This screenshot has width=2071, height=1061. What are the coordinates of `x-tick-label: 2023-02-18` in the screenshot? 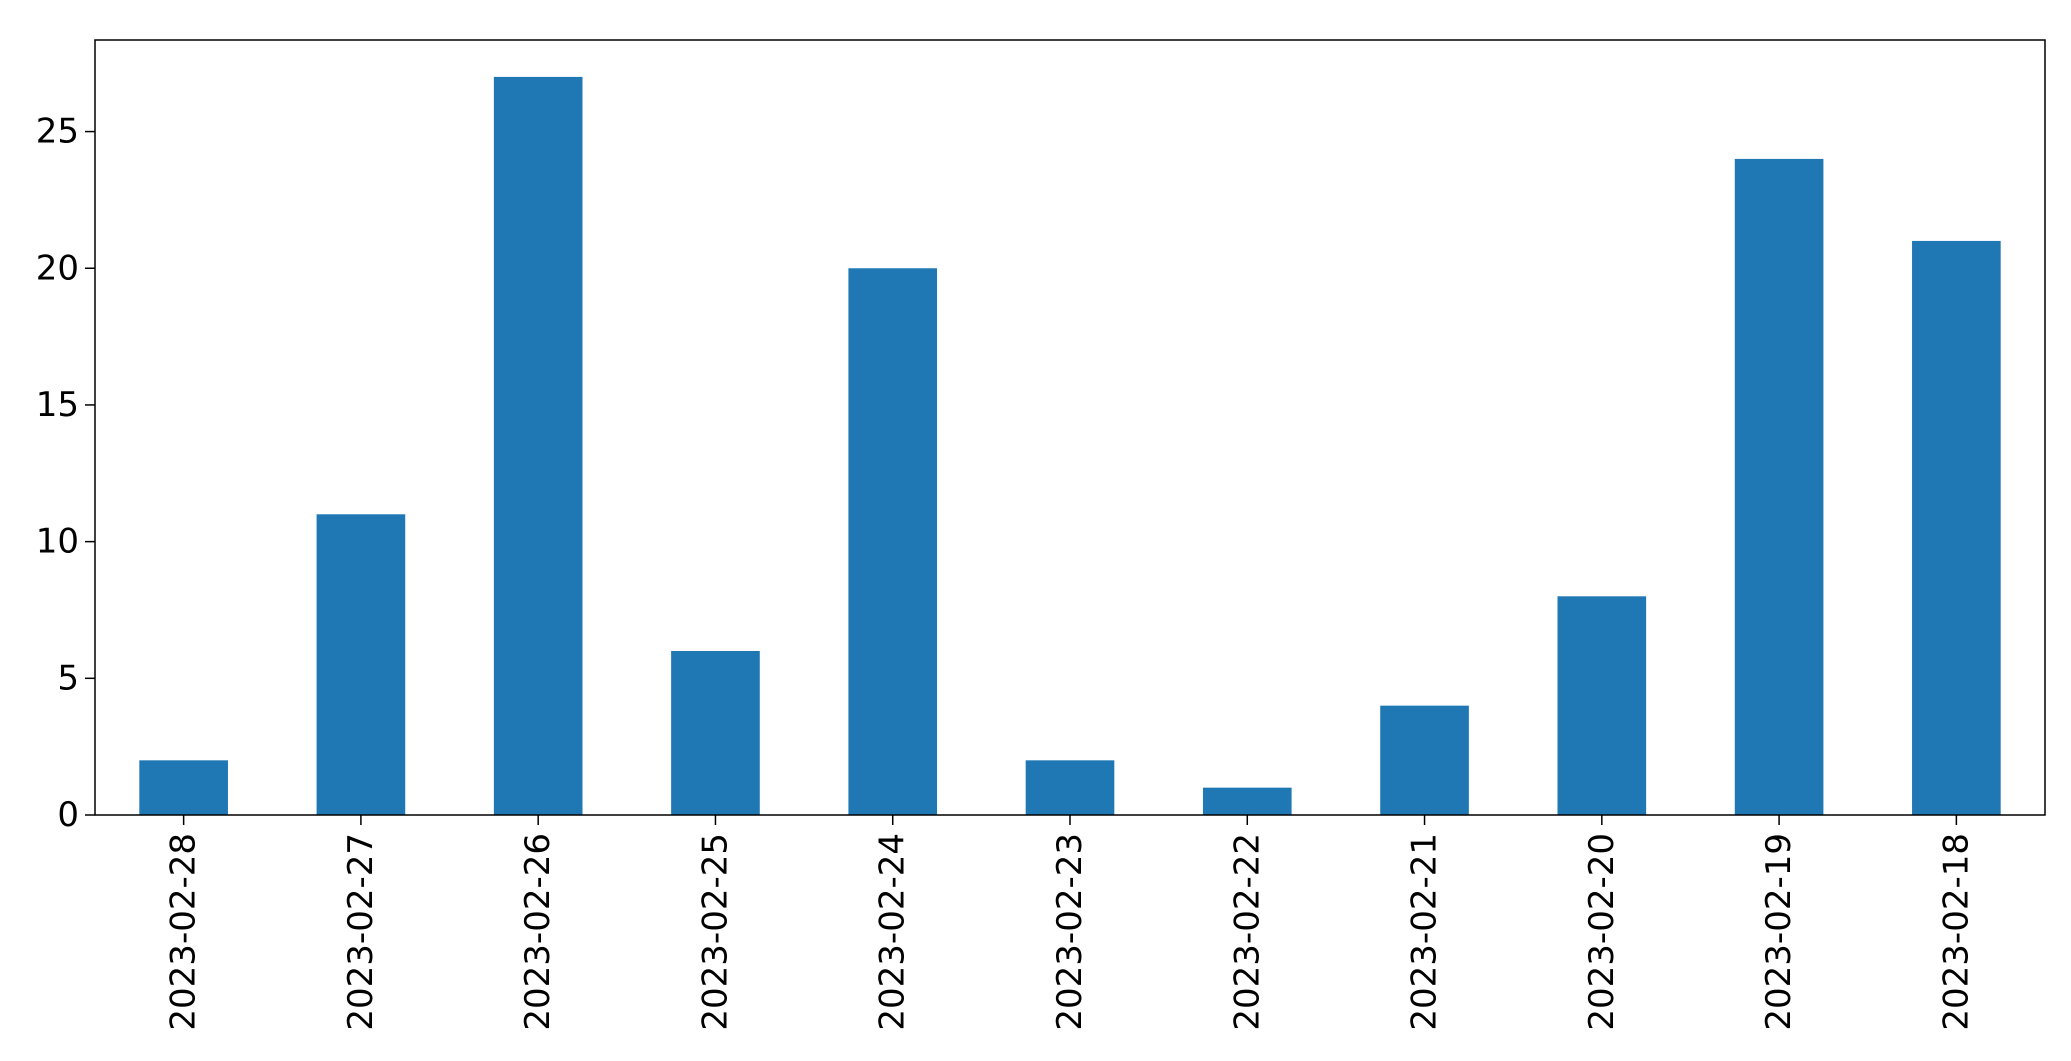 It's located at (1956, 932).